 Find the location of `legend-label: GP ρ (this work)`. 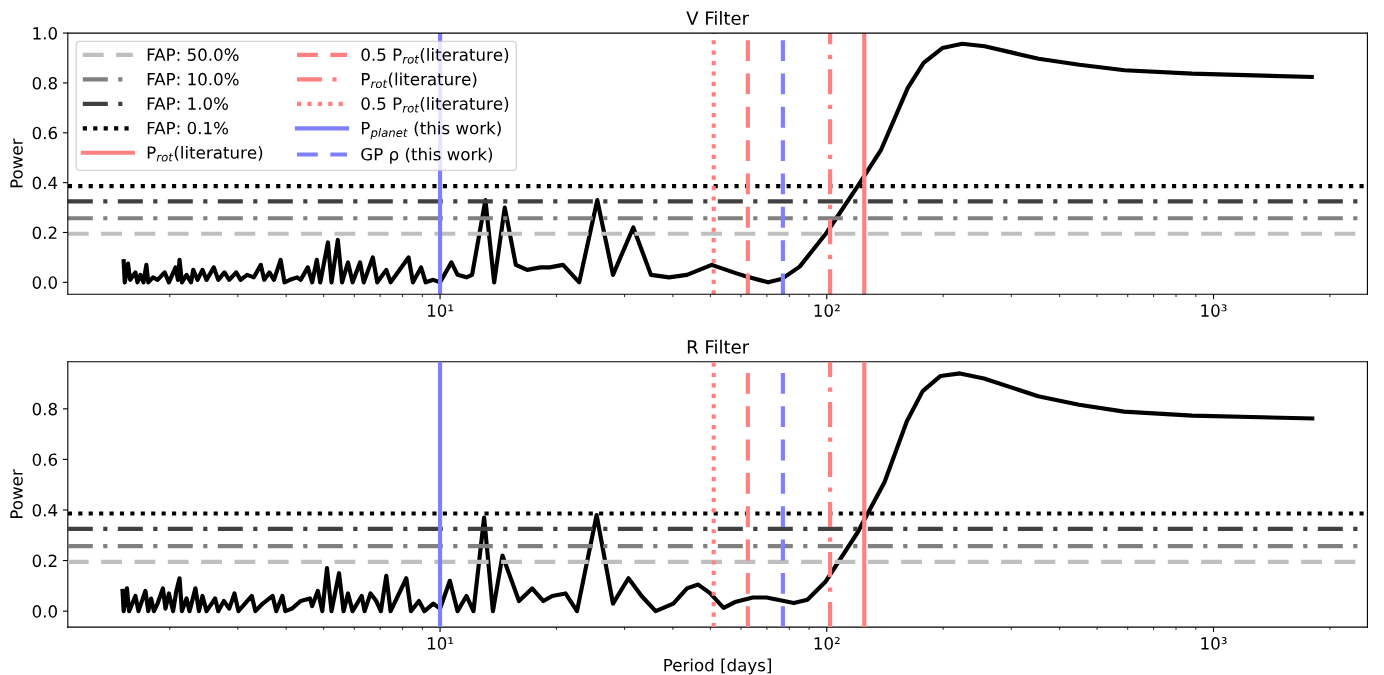

legend-label: GP ρ (this work) is located at coordinates (427, 155).